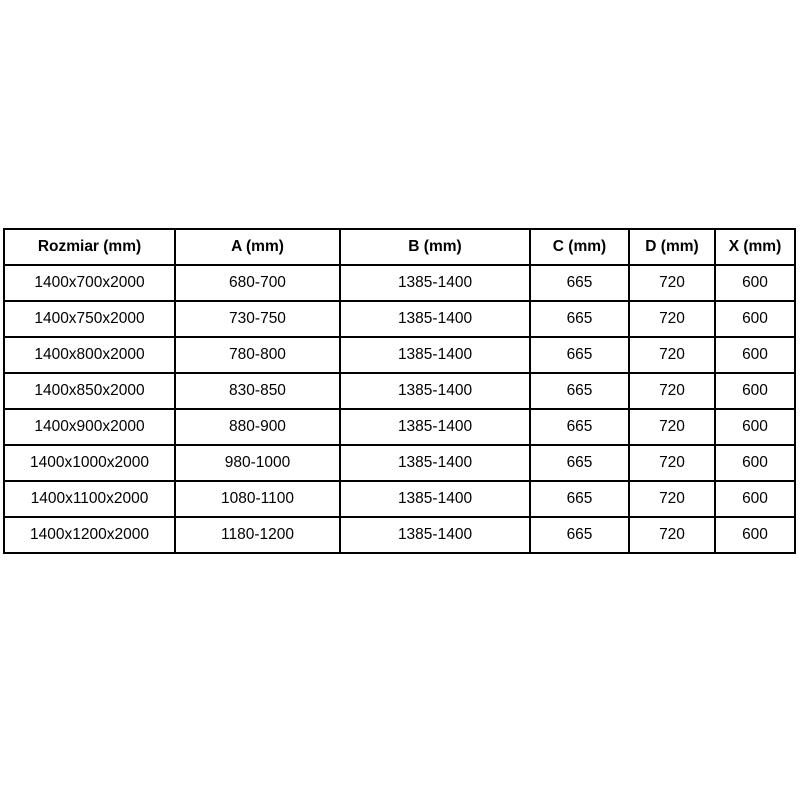 The height and width of the screenshot is (800, 800). What do you see at coordinates (89, 283) in the screenshot?
I see `table-cell-rozmiar: 1400x700x2000` at bounding box center [89, 283].